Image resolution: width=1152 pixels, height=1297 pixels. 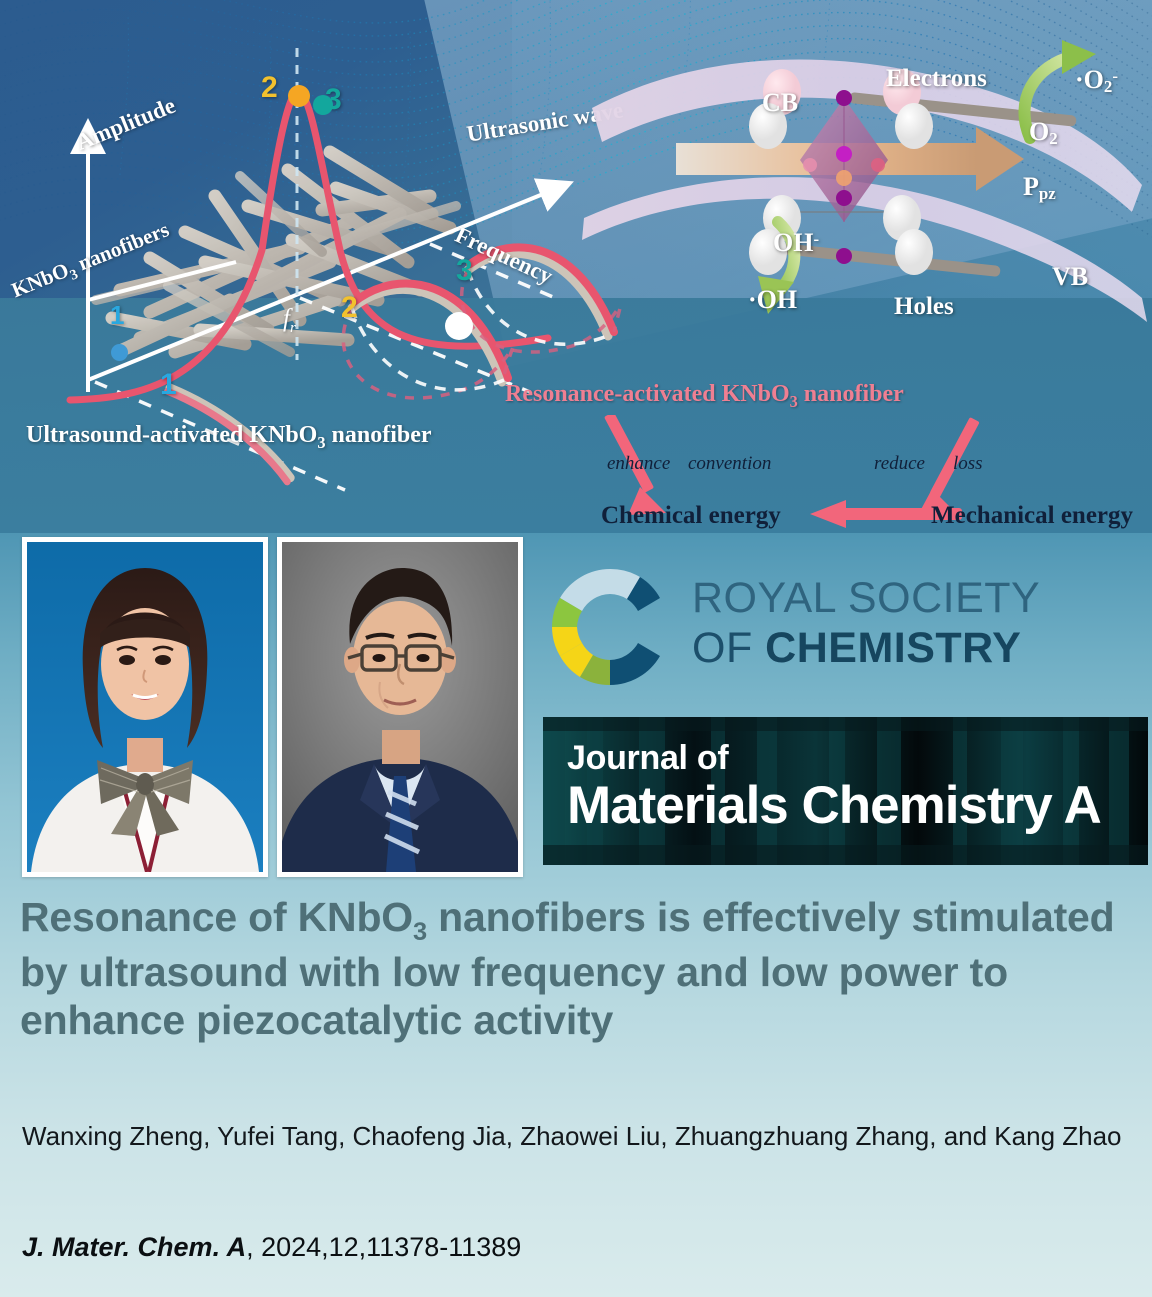 I want to click on annotation-reduce: reduce, so click(x=899, y=463).